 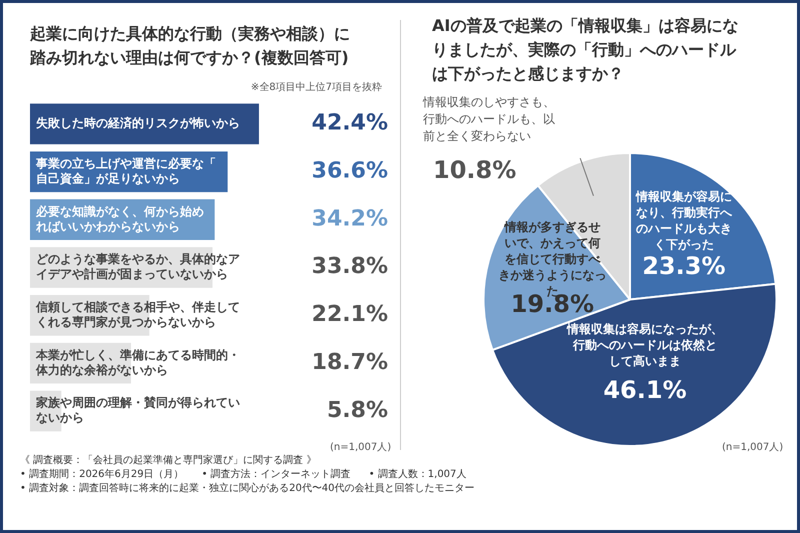 What do you see at coordinates (350, 171) in the screenshot?
I see `data-label: 36.6%` at bounding box center [350, 171].